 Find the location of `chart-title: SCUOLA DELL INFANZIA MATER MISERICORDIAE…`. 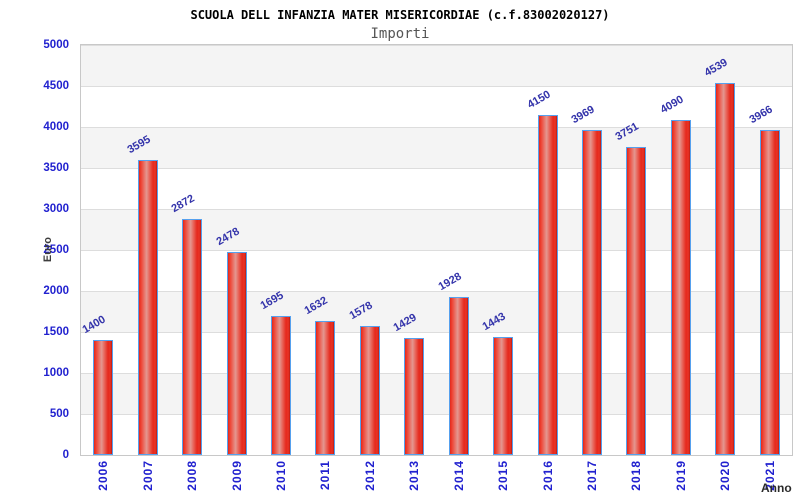

chart-title: SCUOLA DELL INFANZIA MATER MISERICORDIAE… is located at coordinates (400, 15).